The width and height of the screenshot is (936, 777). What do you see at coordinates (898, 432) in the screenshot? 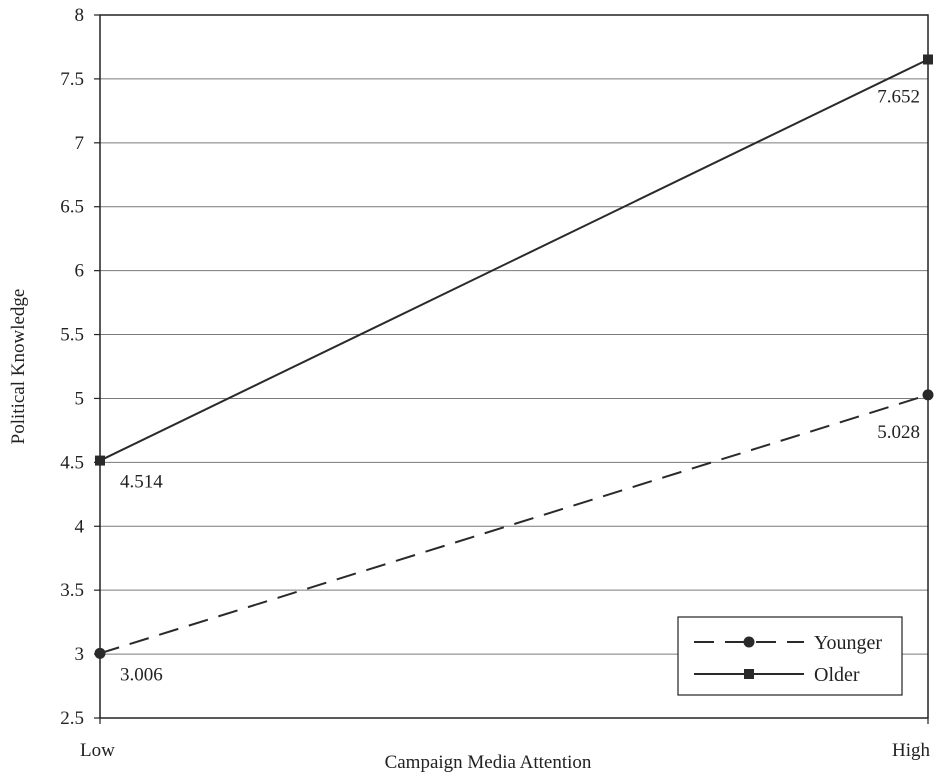
I see `data-label: 5.028` at bounding box center [898, 432].